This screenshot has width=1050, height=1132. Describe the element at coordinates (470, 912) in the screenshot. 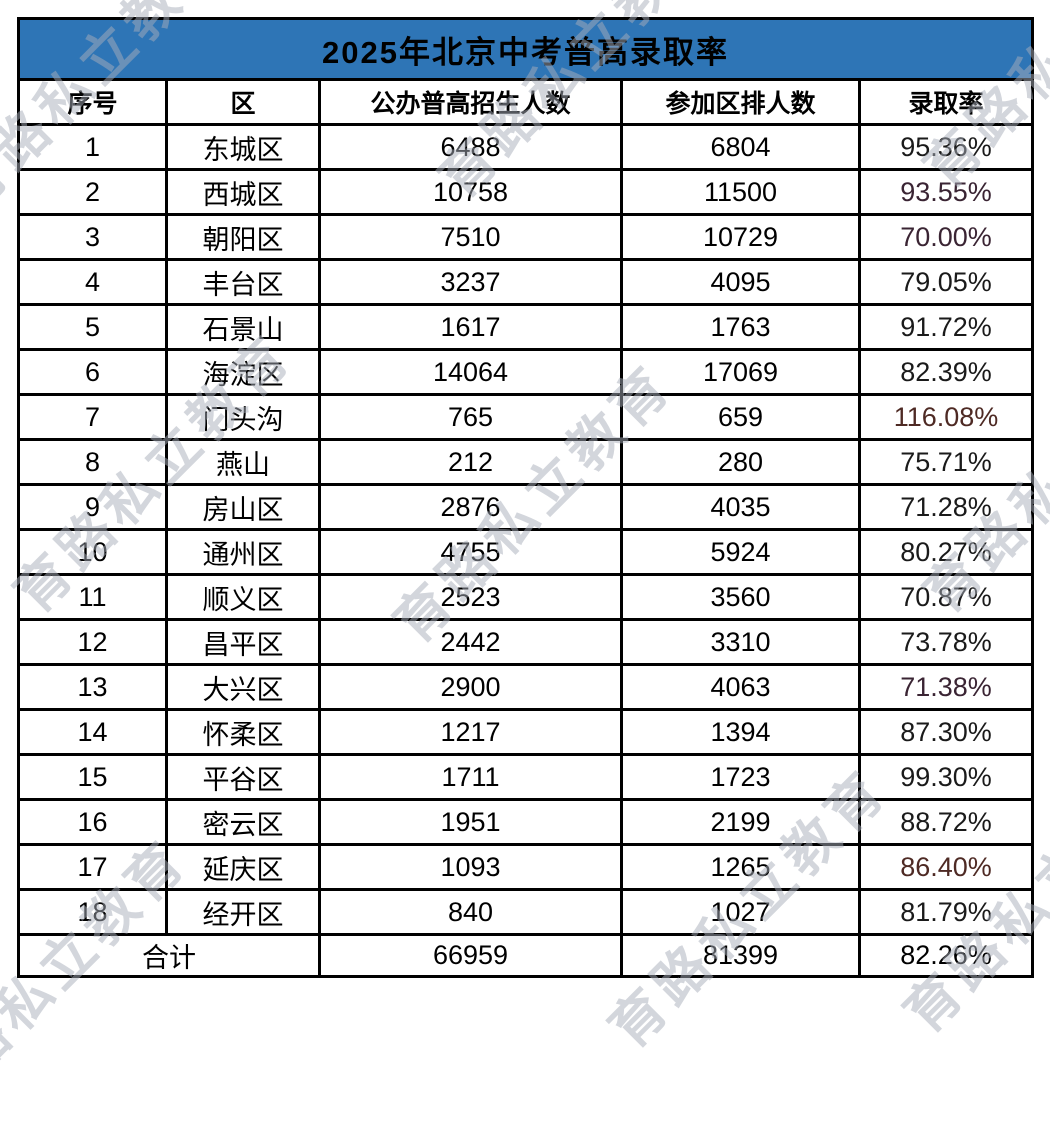

I see `enrolled-count: 840` at that location.